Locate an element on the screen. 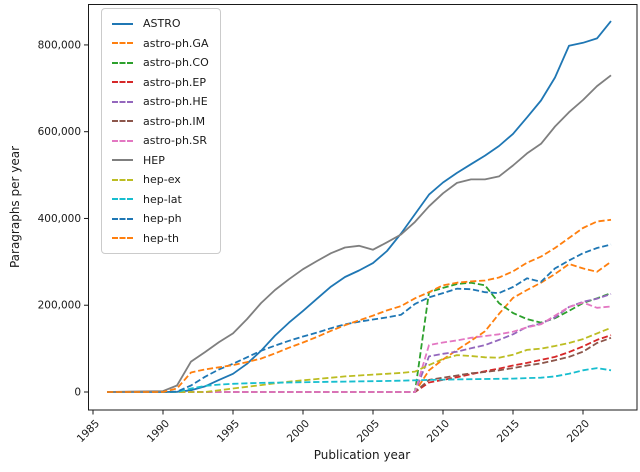  series-line-hep-ex is located at coordinates (359, 359).